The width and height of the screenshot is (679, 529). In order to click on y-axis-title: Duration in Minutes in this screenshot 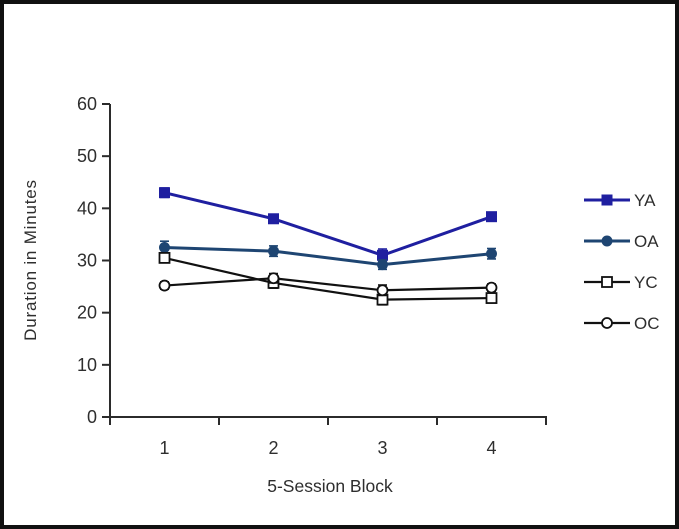, I will do `click(30, 260)`.